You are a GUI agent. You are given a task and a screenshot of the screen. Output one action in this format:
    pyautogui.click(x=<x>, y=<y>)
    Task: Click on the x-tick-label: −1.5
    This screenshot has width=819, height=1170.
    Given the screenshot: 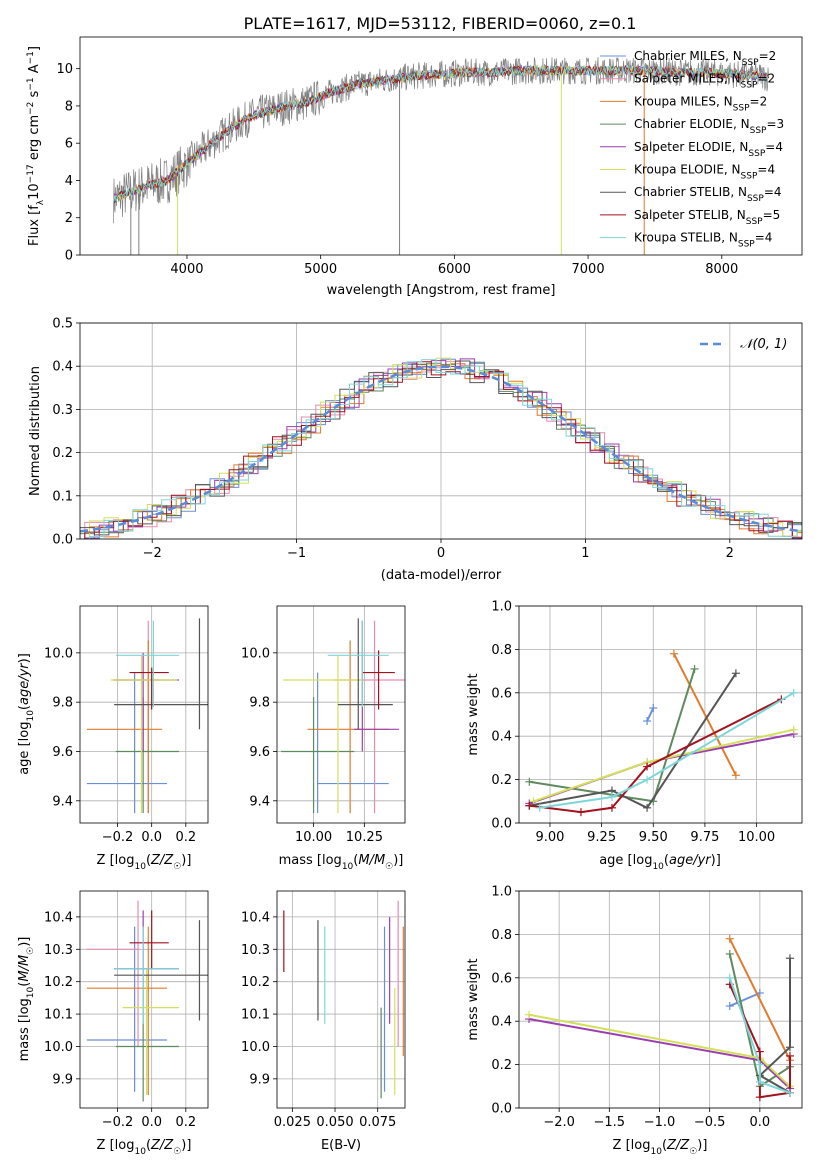 What is the action you would take?
    pyautogui.click(x=610, y=1122)
    